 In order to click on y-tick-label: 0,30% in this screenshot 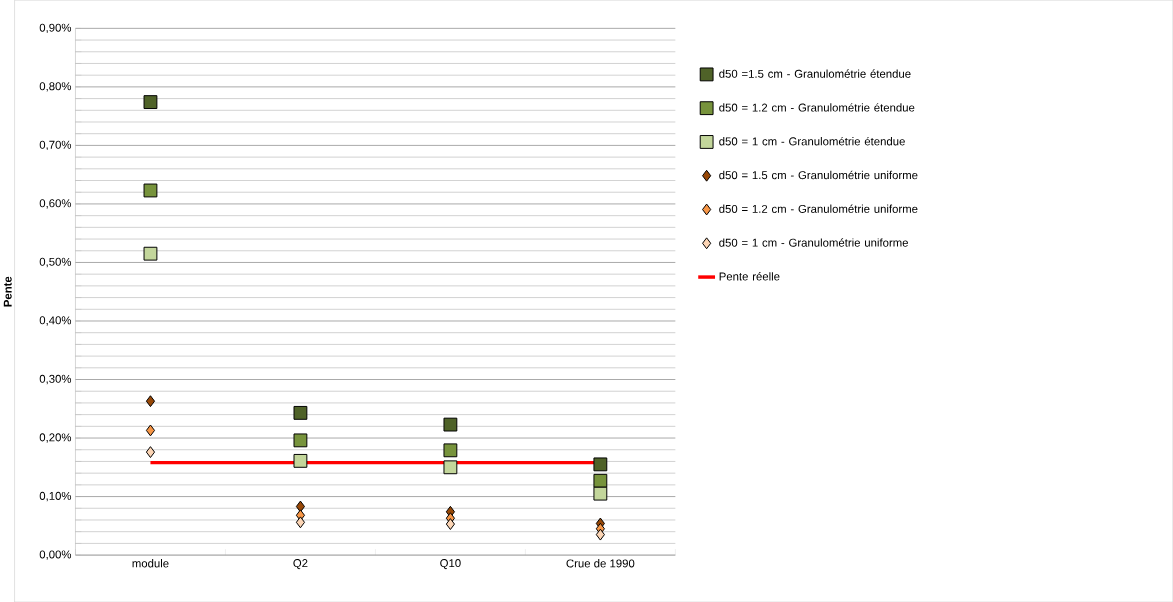, I will do `click(55, 379)`.